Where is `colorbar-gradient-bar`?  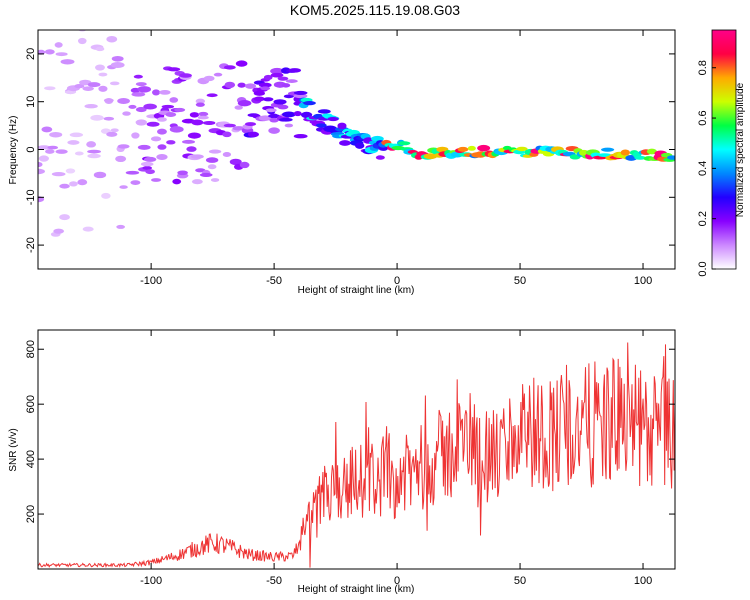
colorbar-gradient-bar is located at coordinates (724, 149).